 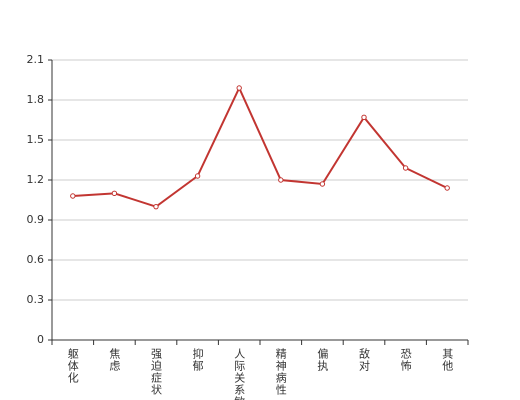 What do you see at coordinates (280, 372) in the screenshot?
I see `x-tick-label: 精神病性` at bounding box center [280, 372].